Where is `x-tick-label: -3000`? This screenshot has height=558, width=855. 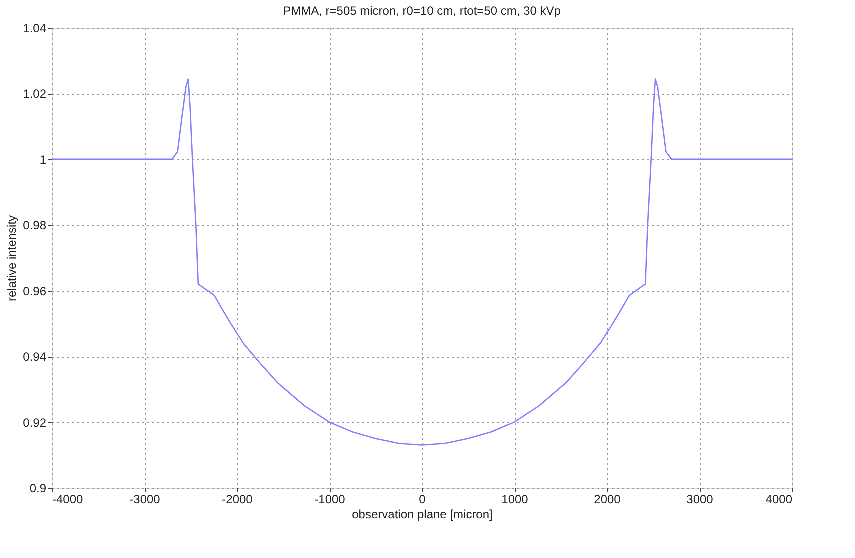
x-tick-label: -3000 is located at coordinates (145, 499).